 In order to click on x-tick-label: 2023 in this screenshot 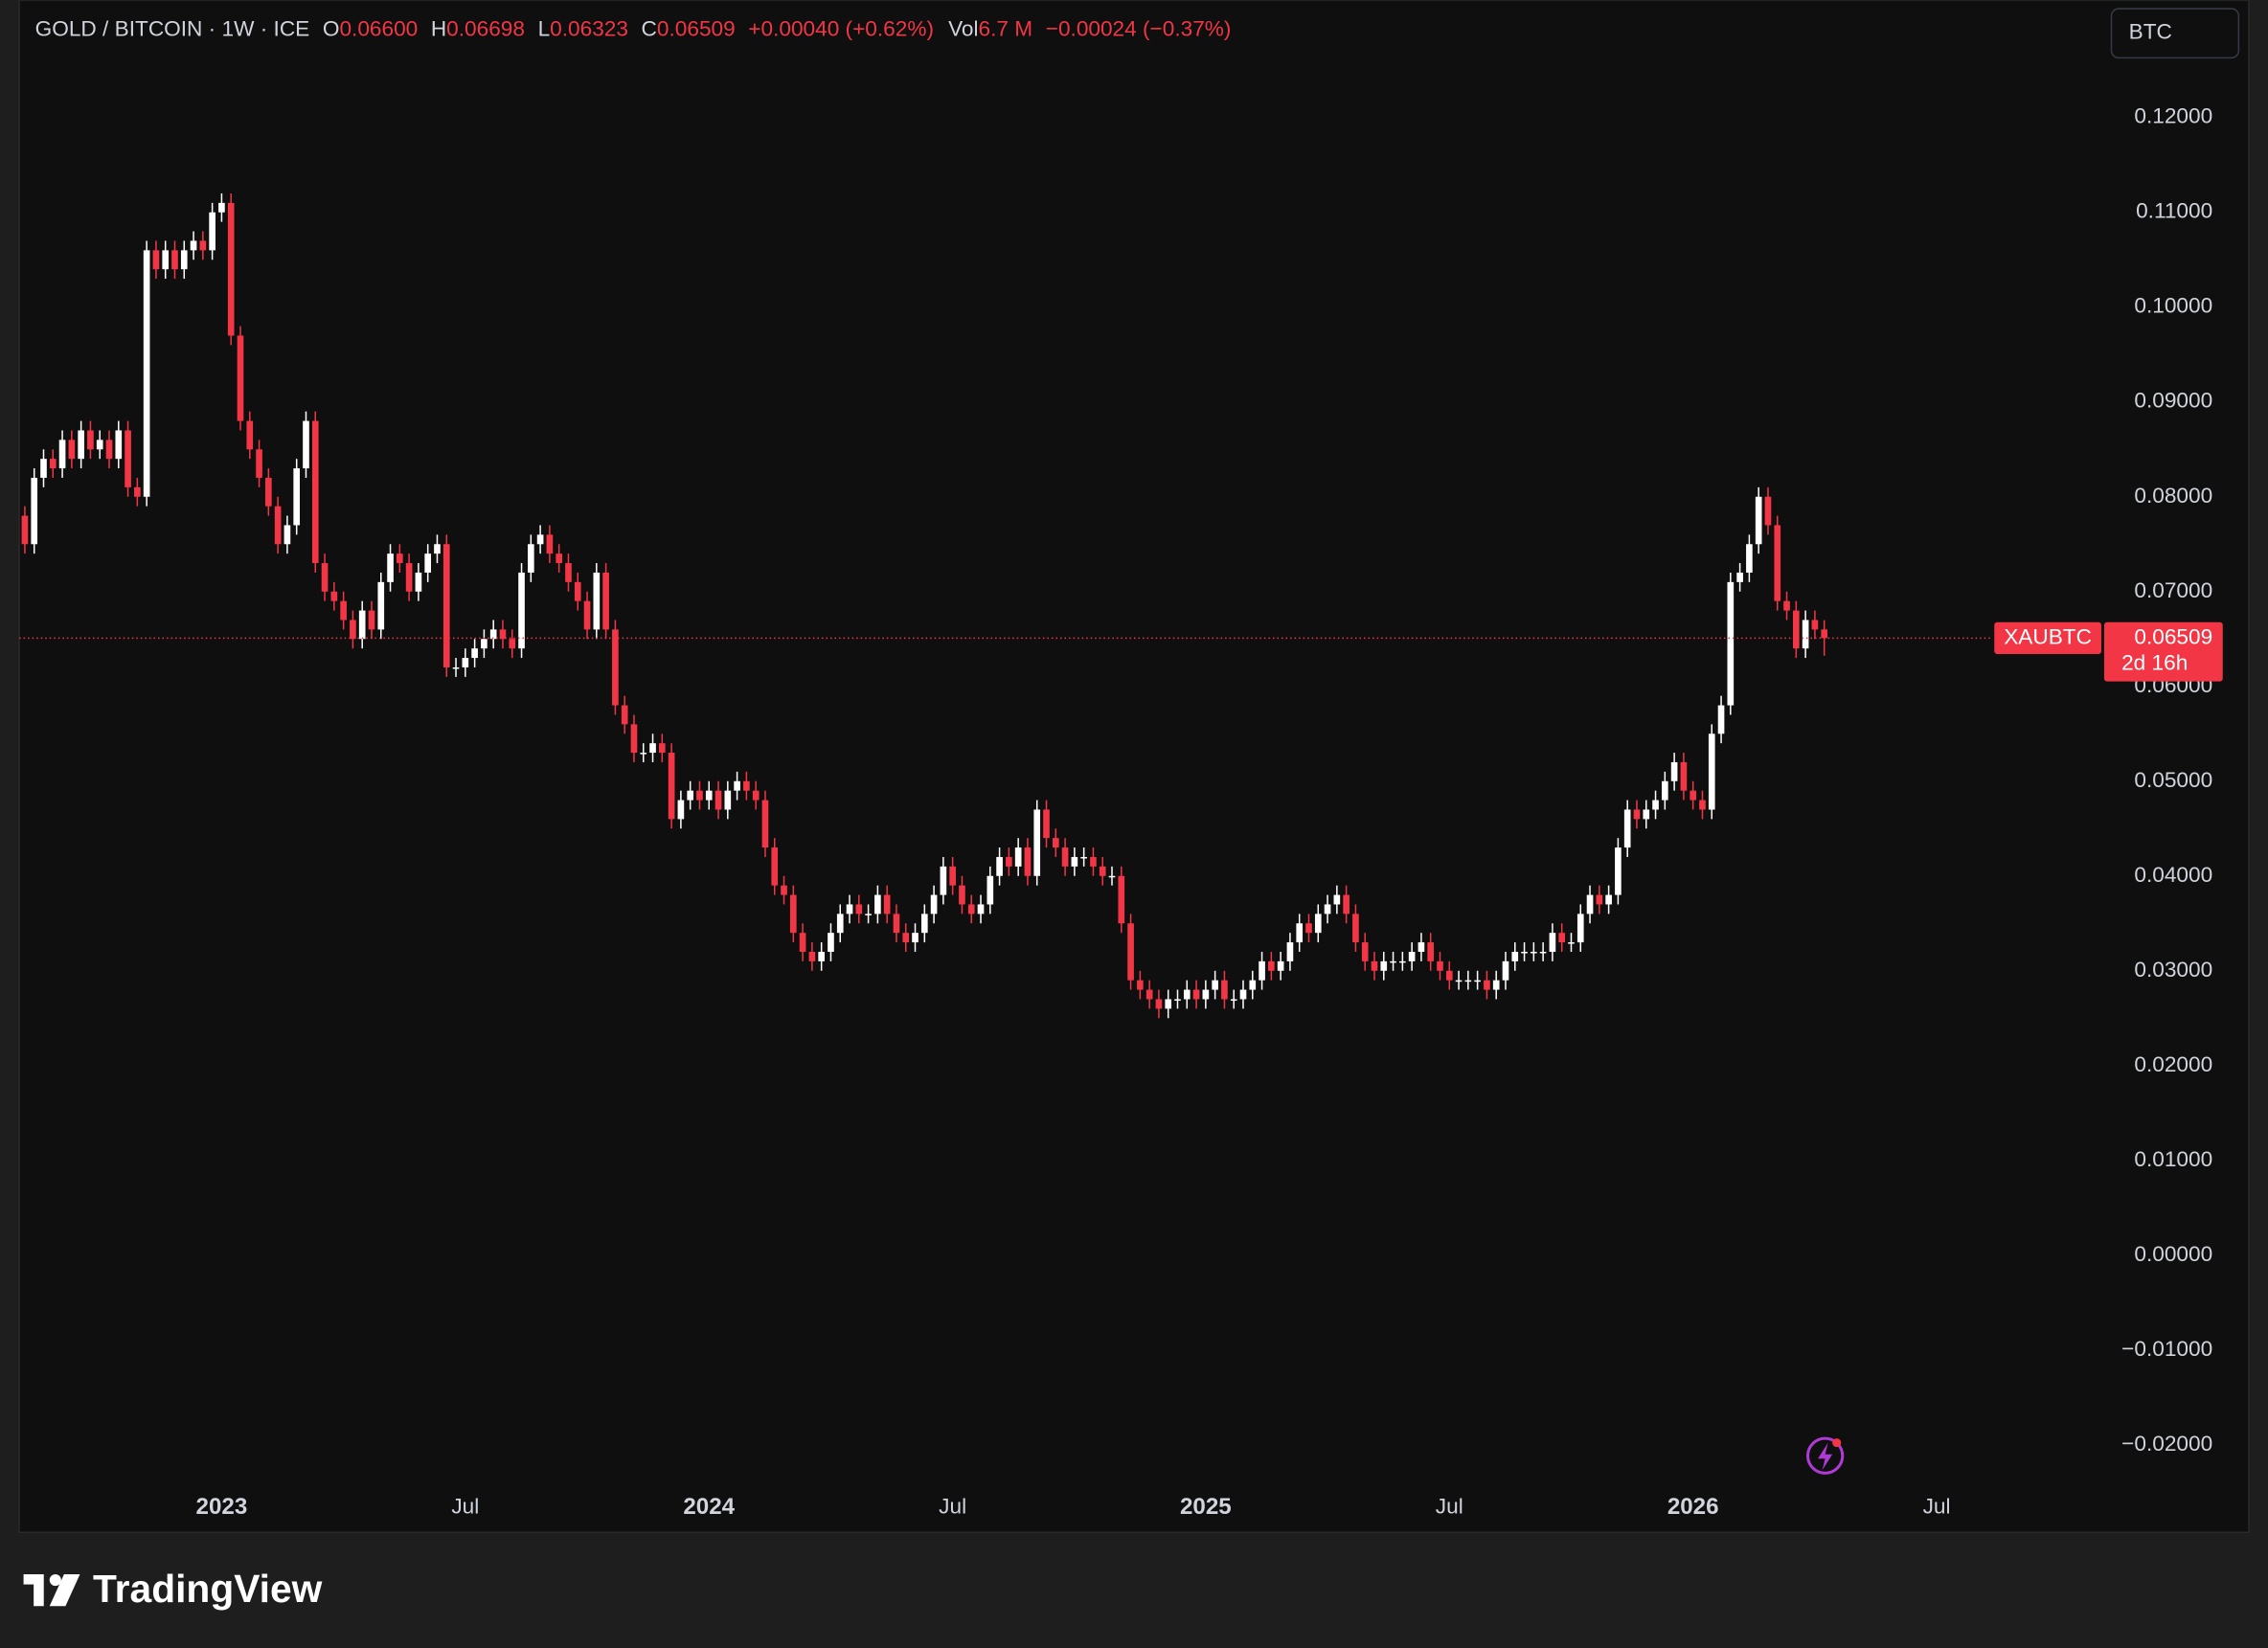, I will do `click(222, 1507)`.